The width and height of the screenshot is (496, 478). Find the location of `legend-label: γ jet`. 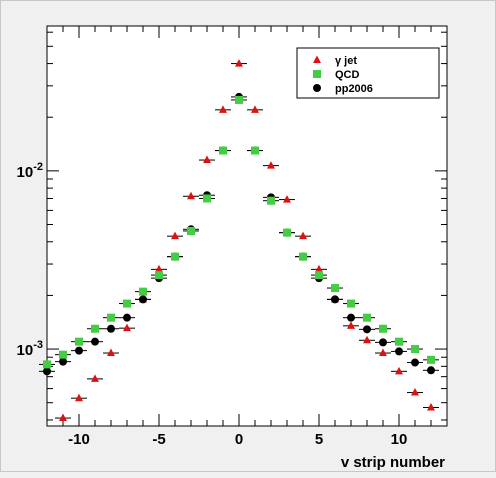

legend-label: γ jet is located at coordinates (346, 61).